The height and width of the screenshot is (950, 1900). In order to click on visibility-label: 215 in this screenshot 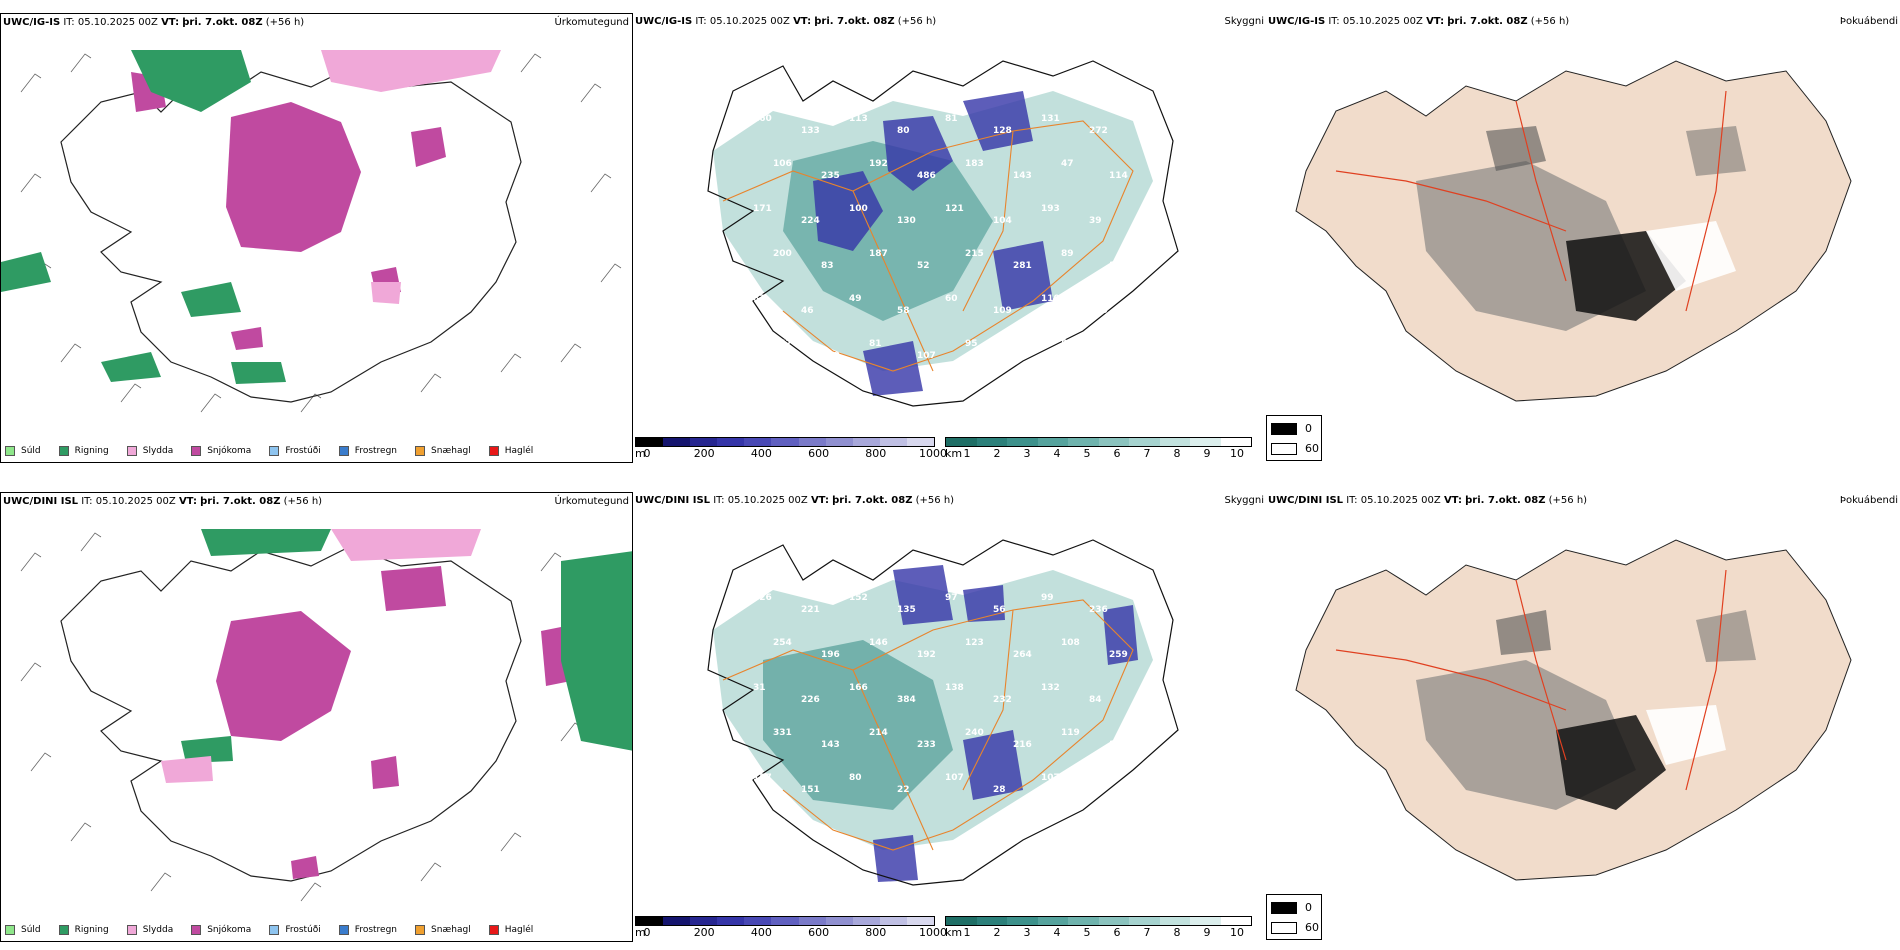, I will do `click(974, 254)`.